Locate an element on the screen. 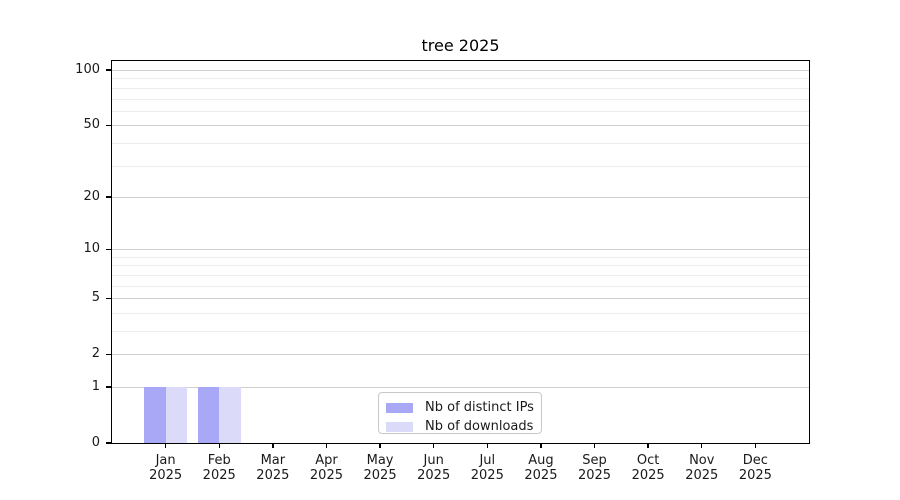 This screenshot has height=500, width=900. x-tick-aug is located at coordinates (541, 445).